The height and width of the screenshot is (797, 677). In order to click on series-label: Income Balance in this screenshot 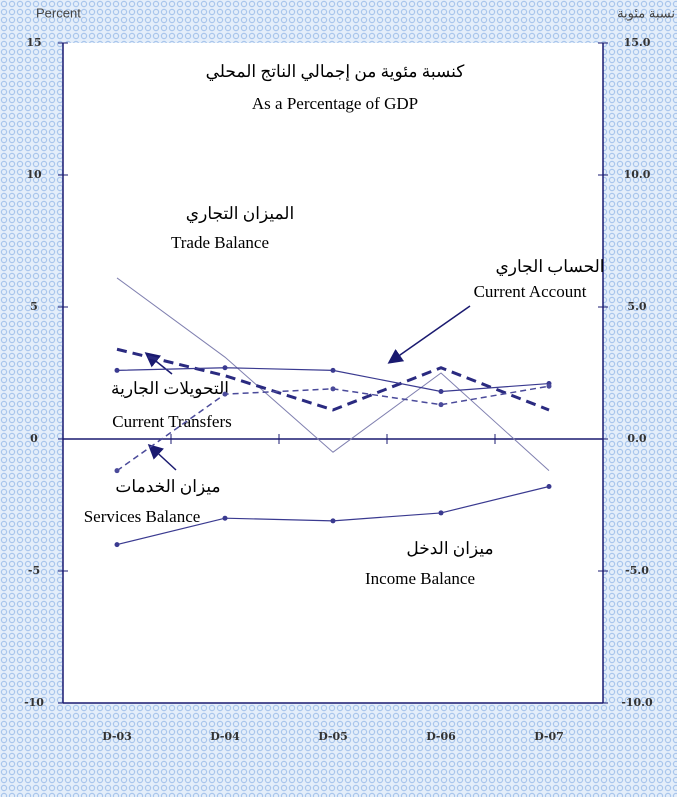, I will do `click(420, 578)`.